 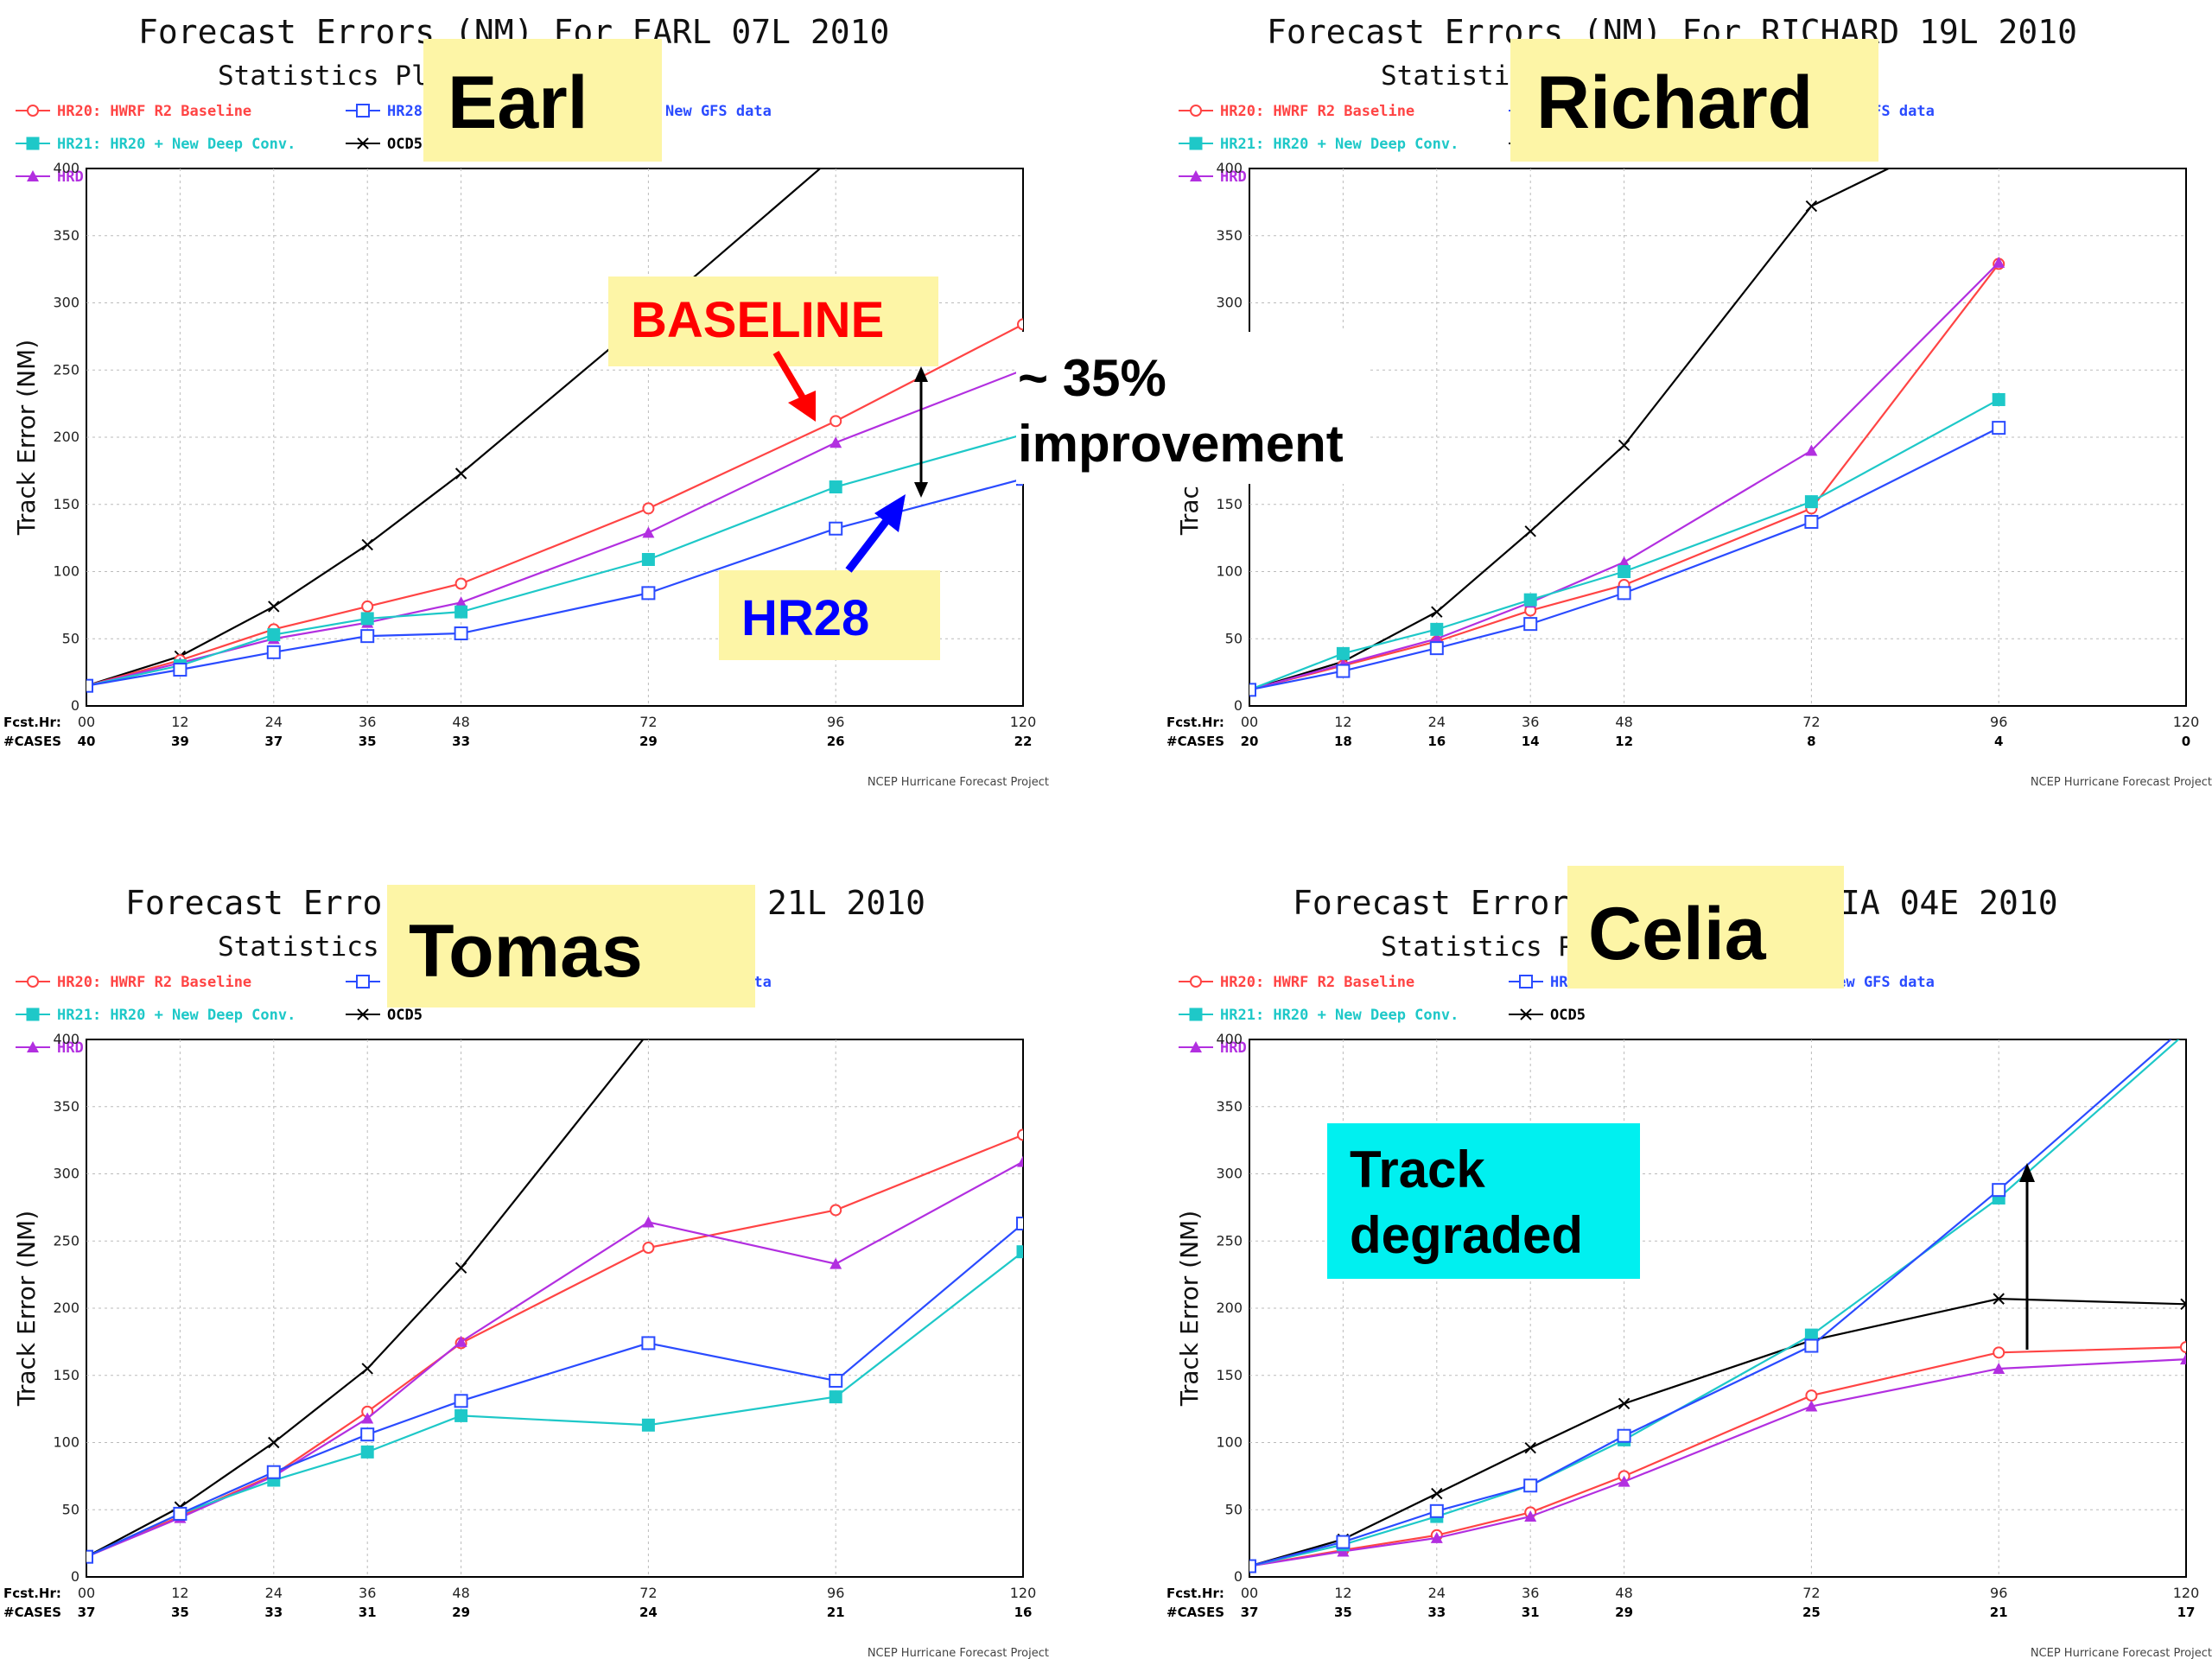 What do you see at coordinates (1092, 378) in the screenshot?
I see `improvement-line1: ~ 35%` at bounding box center [1092, 378].